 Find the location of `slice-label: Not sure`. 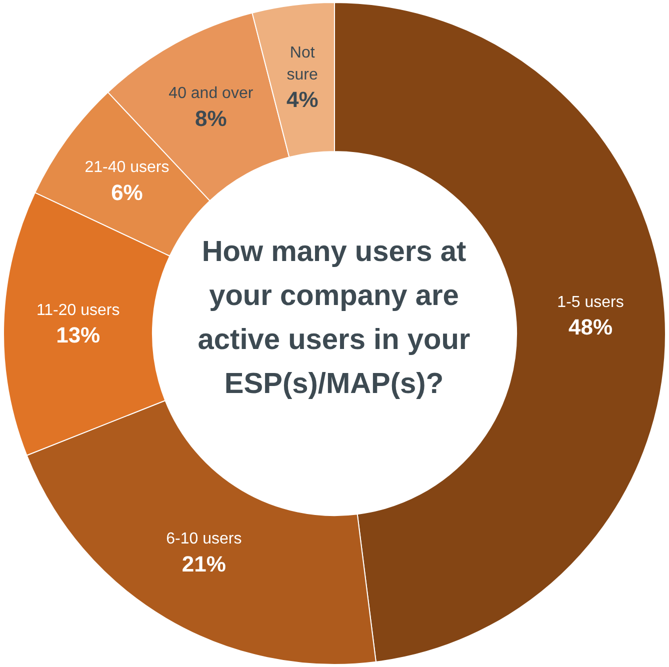

slice-label: Not sure is located at coordinates (302, 64).